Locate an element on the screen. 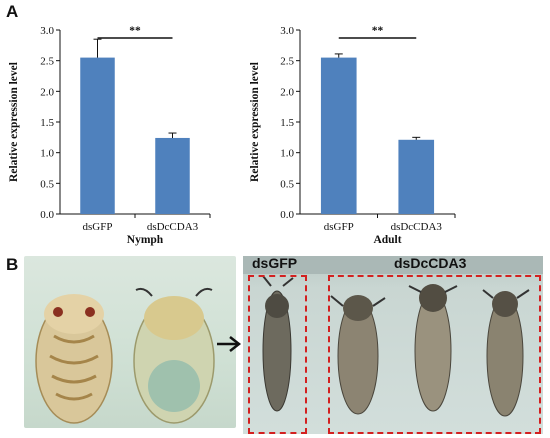  nymph-illustration is located at coordinates (125, 355).